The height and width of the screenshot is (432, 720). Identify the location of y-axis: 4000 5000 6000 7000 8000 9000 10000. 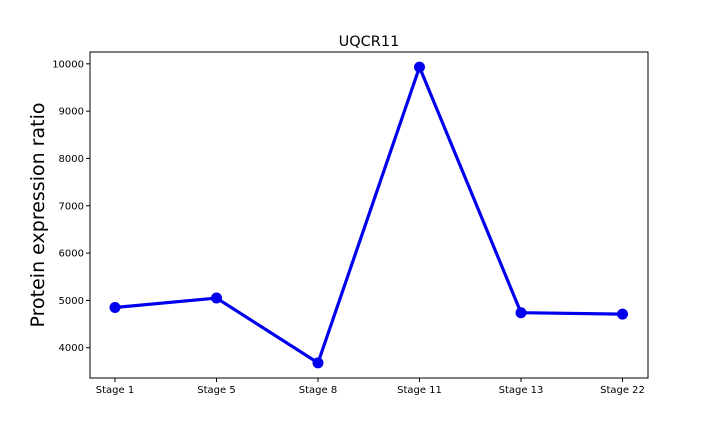
(71, 206).